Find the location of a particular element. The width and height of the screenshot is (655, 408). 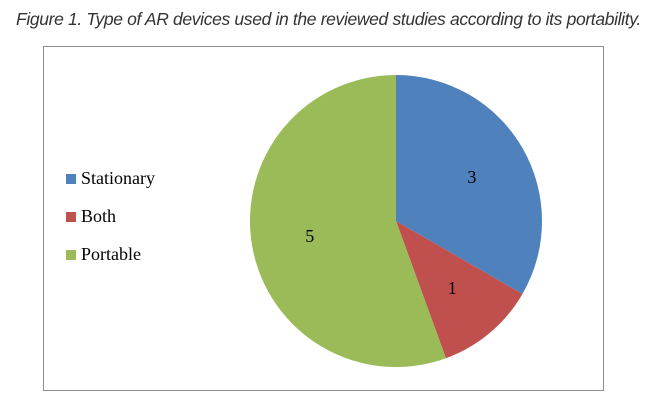

legend-item-portable: Portable is located at coordinates (110, 254).